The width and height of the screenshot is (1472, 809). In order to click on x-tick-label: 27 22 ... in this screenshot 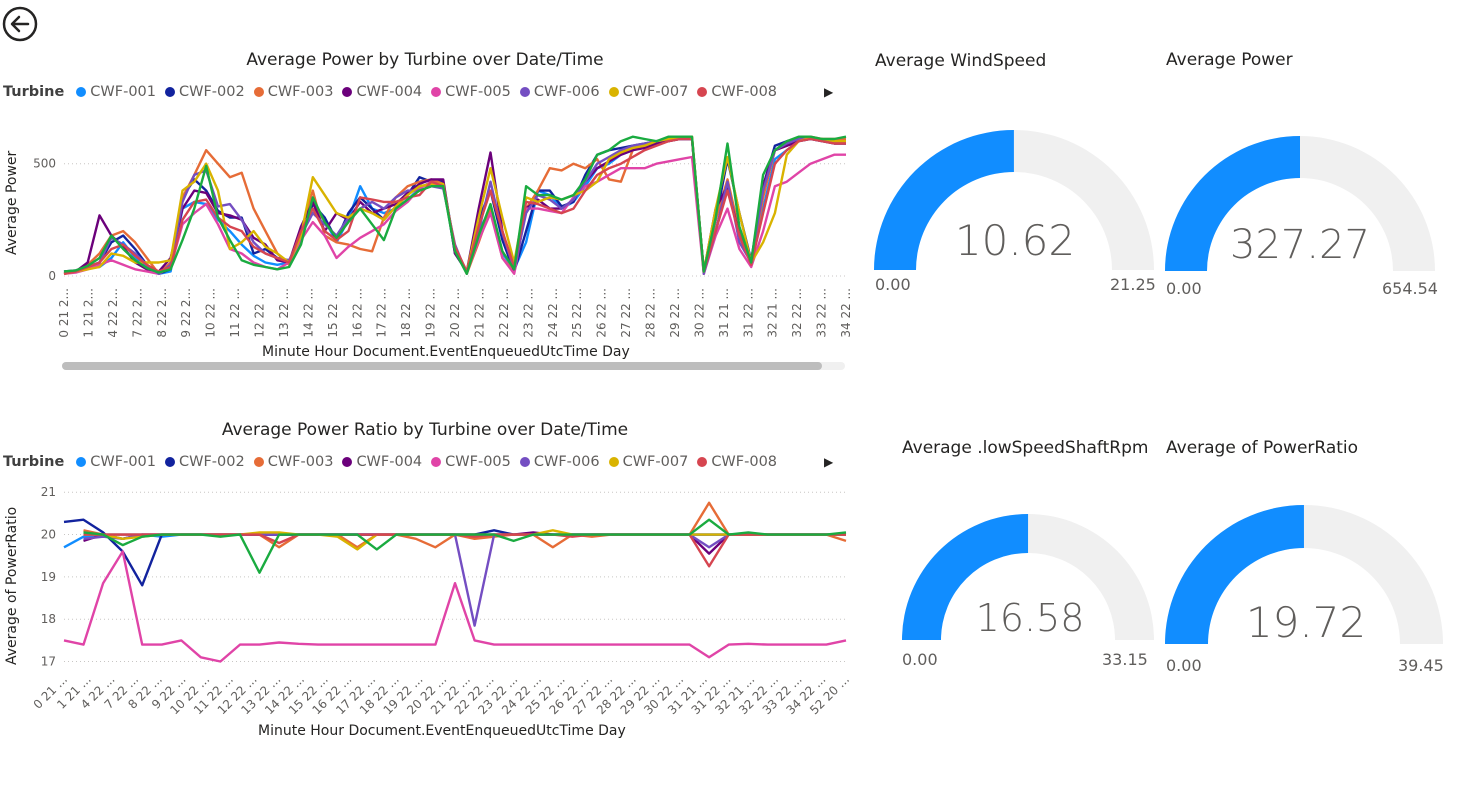, I will do `click(626, 313)`.